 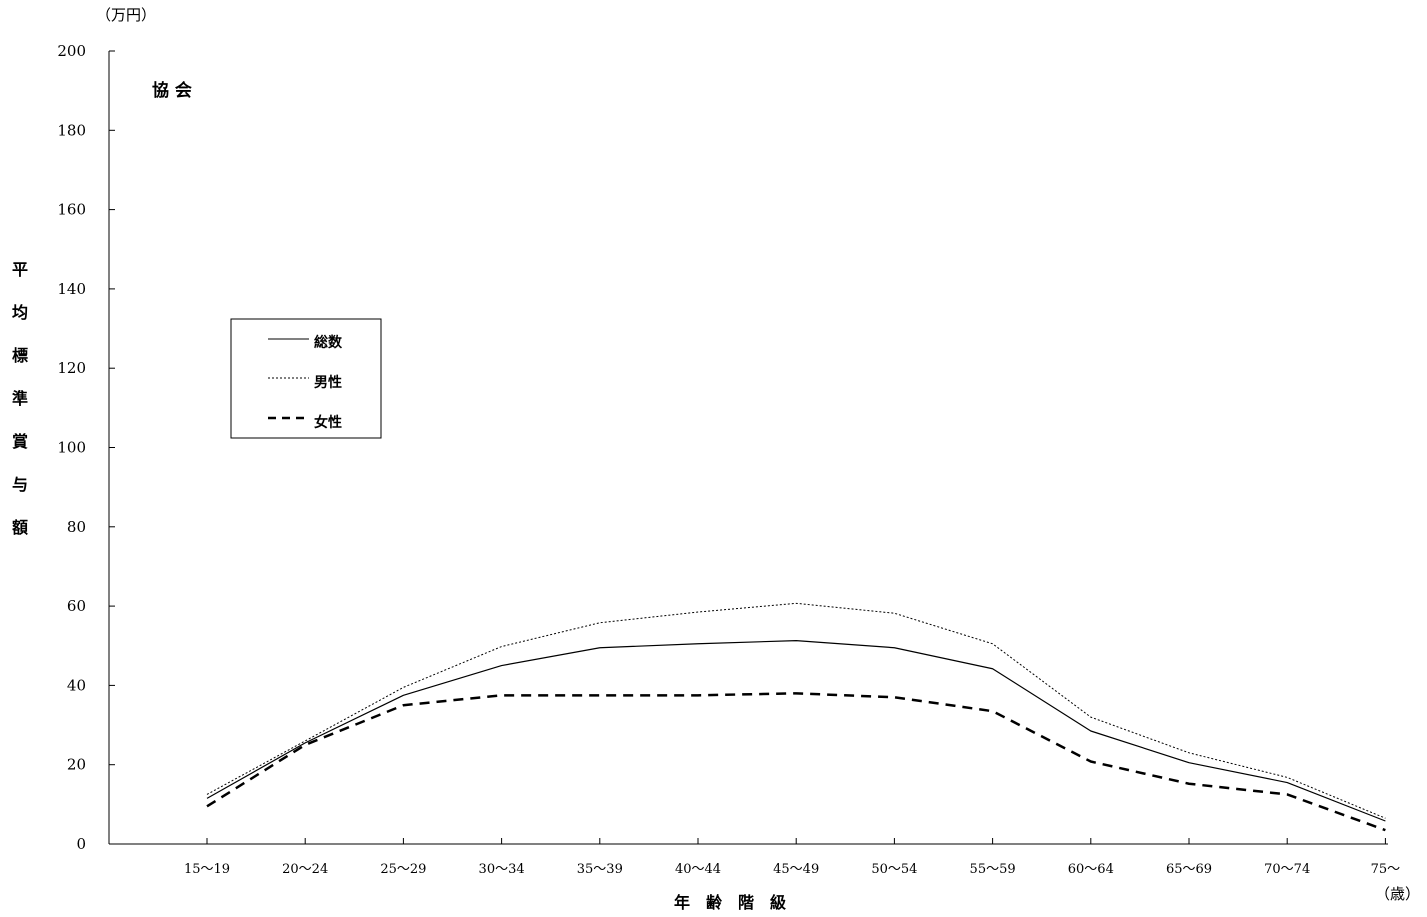 What do you see at coordinates (698, 869) in the screenshot?
I see `x-tick-label: 40～44` at bounding box center [698, 869].